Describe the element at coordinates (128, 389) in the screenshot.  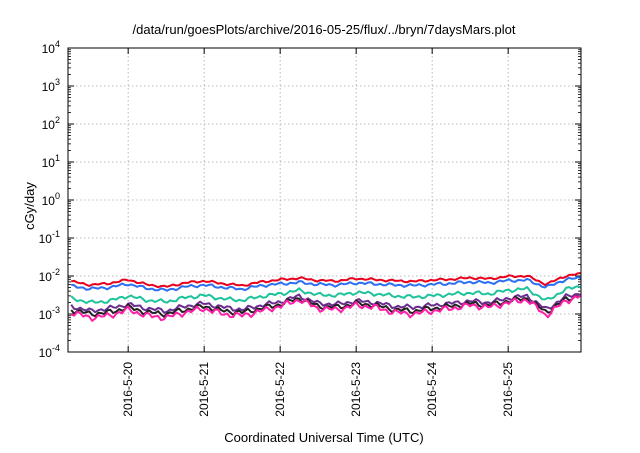
I see `x-tick-label: 2016-5-20` at that location.